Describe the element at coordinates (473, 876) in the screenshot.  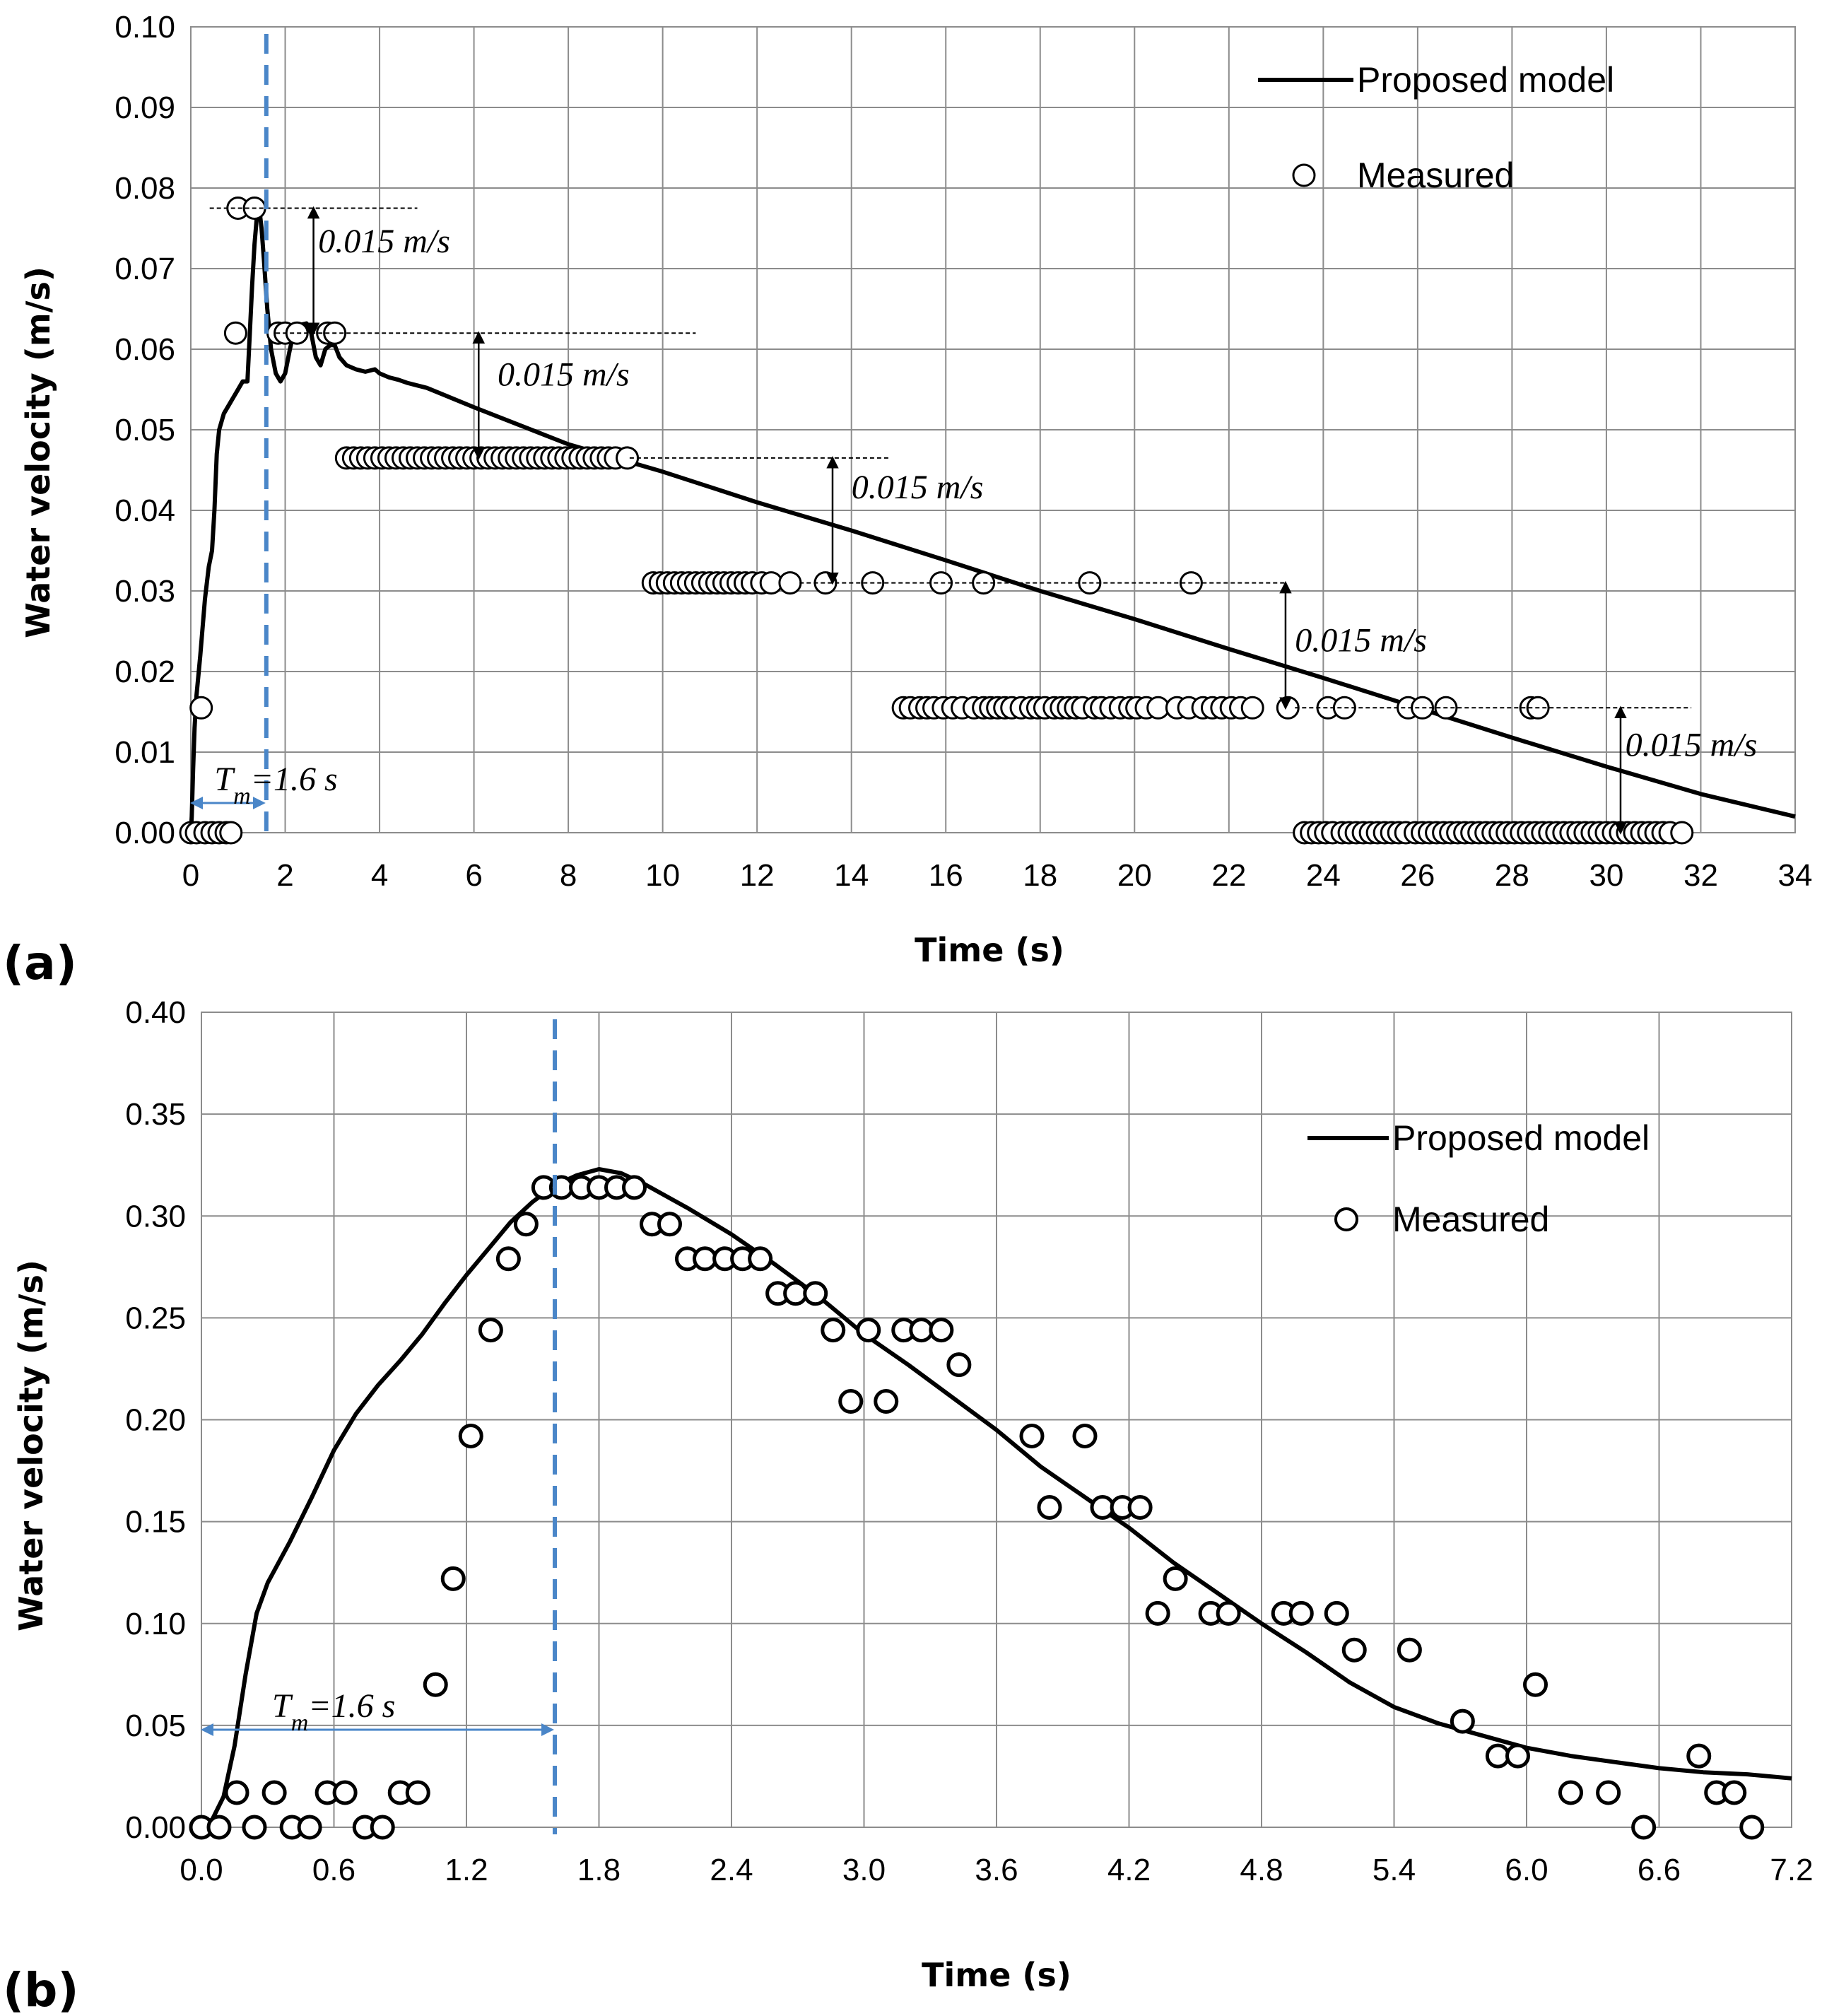
I see `x-tick-label: 6` at that location.